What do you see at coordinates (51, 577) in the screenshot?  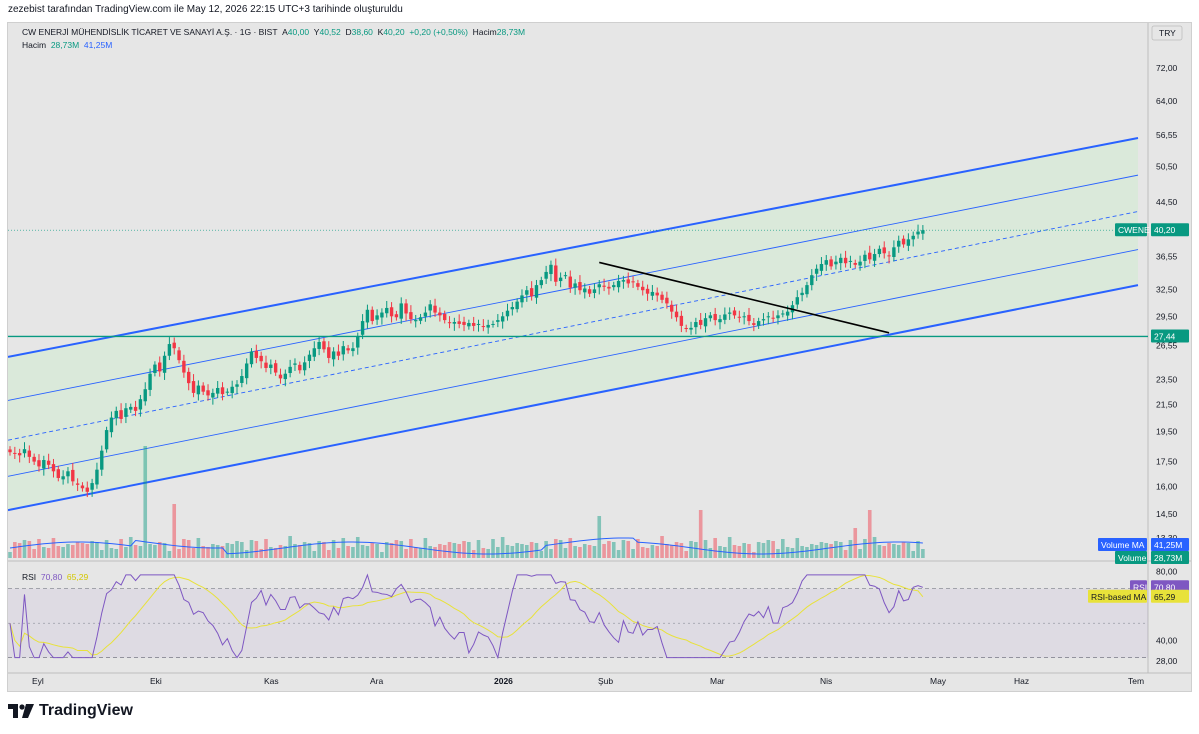 I see `rsi-value: 70,80` at bounding box center [51, 577].